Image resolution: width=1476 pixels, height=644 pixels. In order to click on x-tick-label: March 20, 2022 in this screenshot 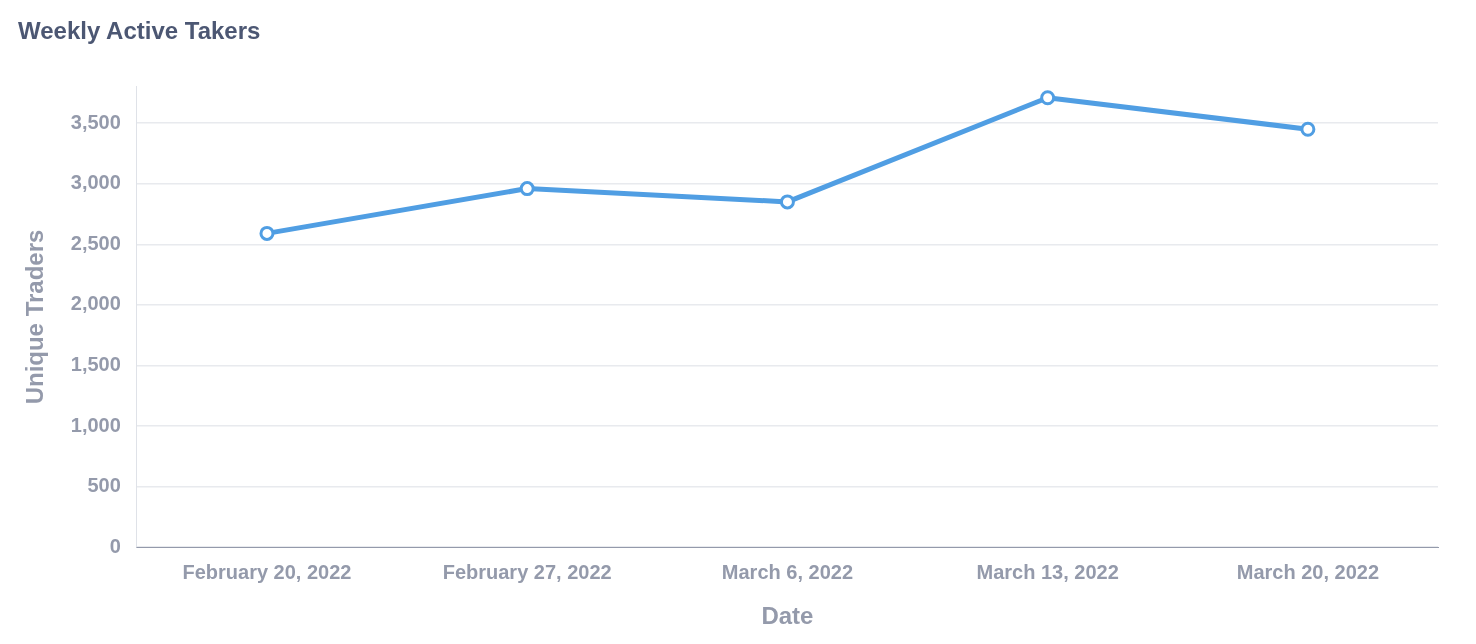, I will do `click(1308, 571)`.